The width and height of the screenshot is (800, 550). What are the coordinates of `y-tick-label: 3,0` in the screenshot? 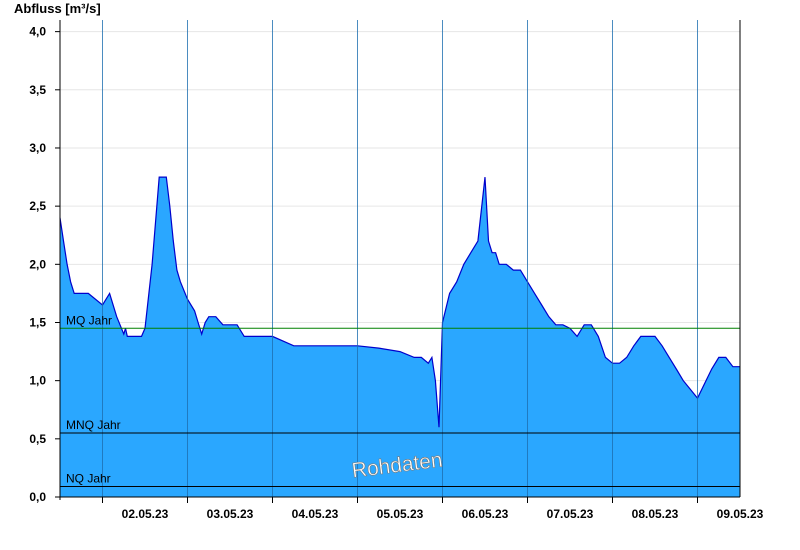 It's located at (37, 148).